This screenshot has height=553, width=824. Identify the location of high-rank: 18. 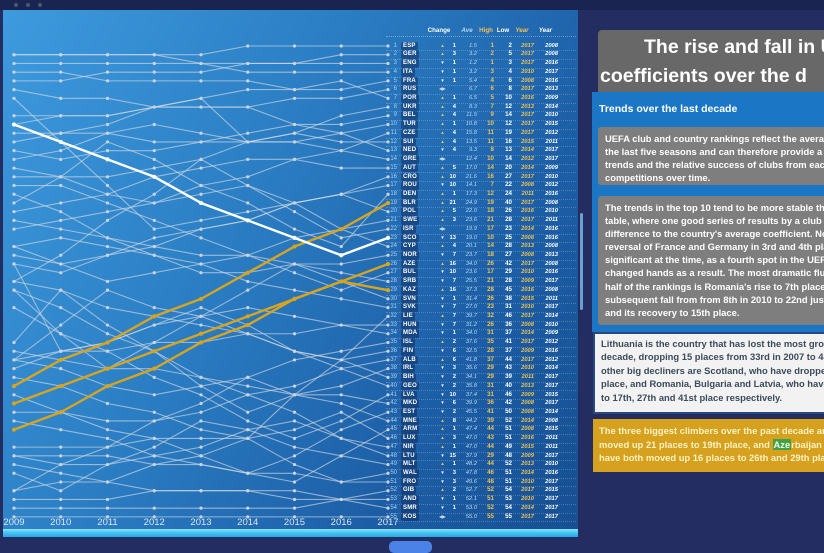
(490, 211).